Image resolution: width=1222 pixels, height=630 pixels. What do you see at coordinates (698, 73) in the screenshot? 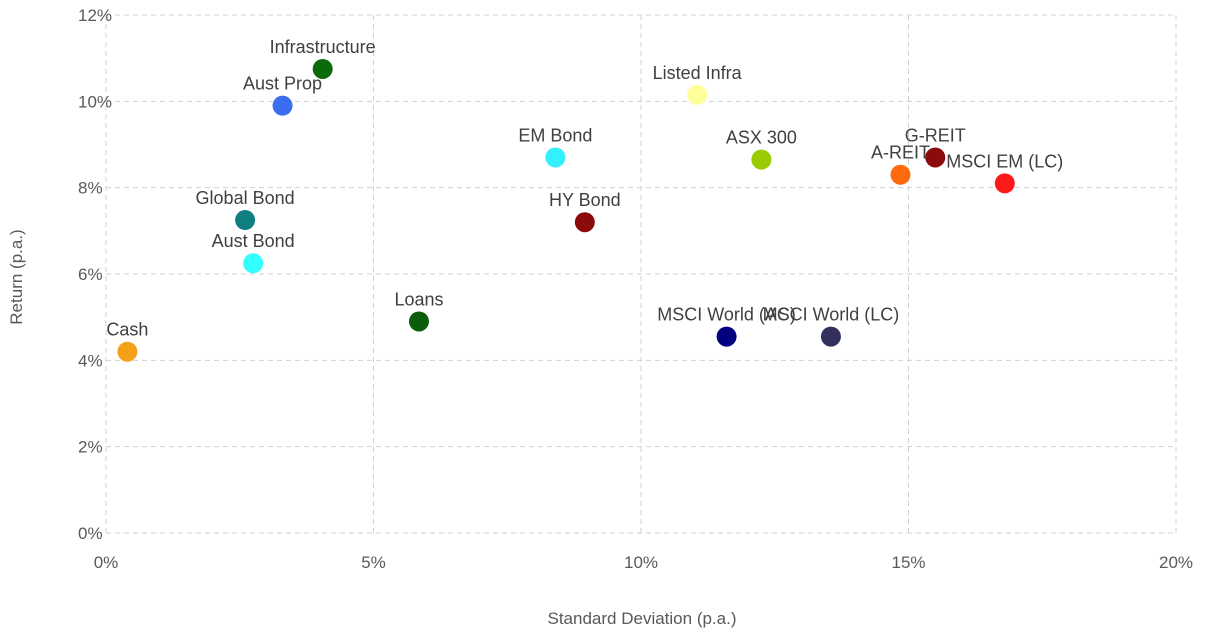
I see `data-point-label: Listed Infra` at bounding box center [698, 73].